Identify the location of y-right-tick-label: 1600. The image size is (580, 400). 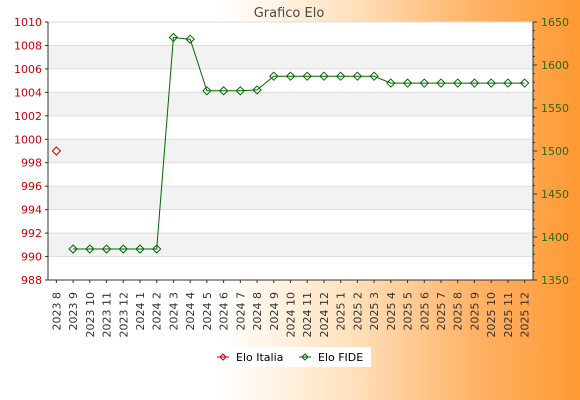
(555, 65).